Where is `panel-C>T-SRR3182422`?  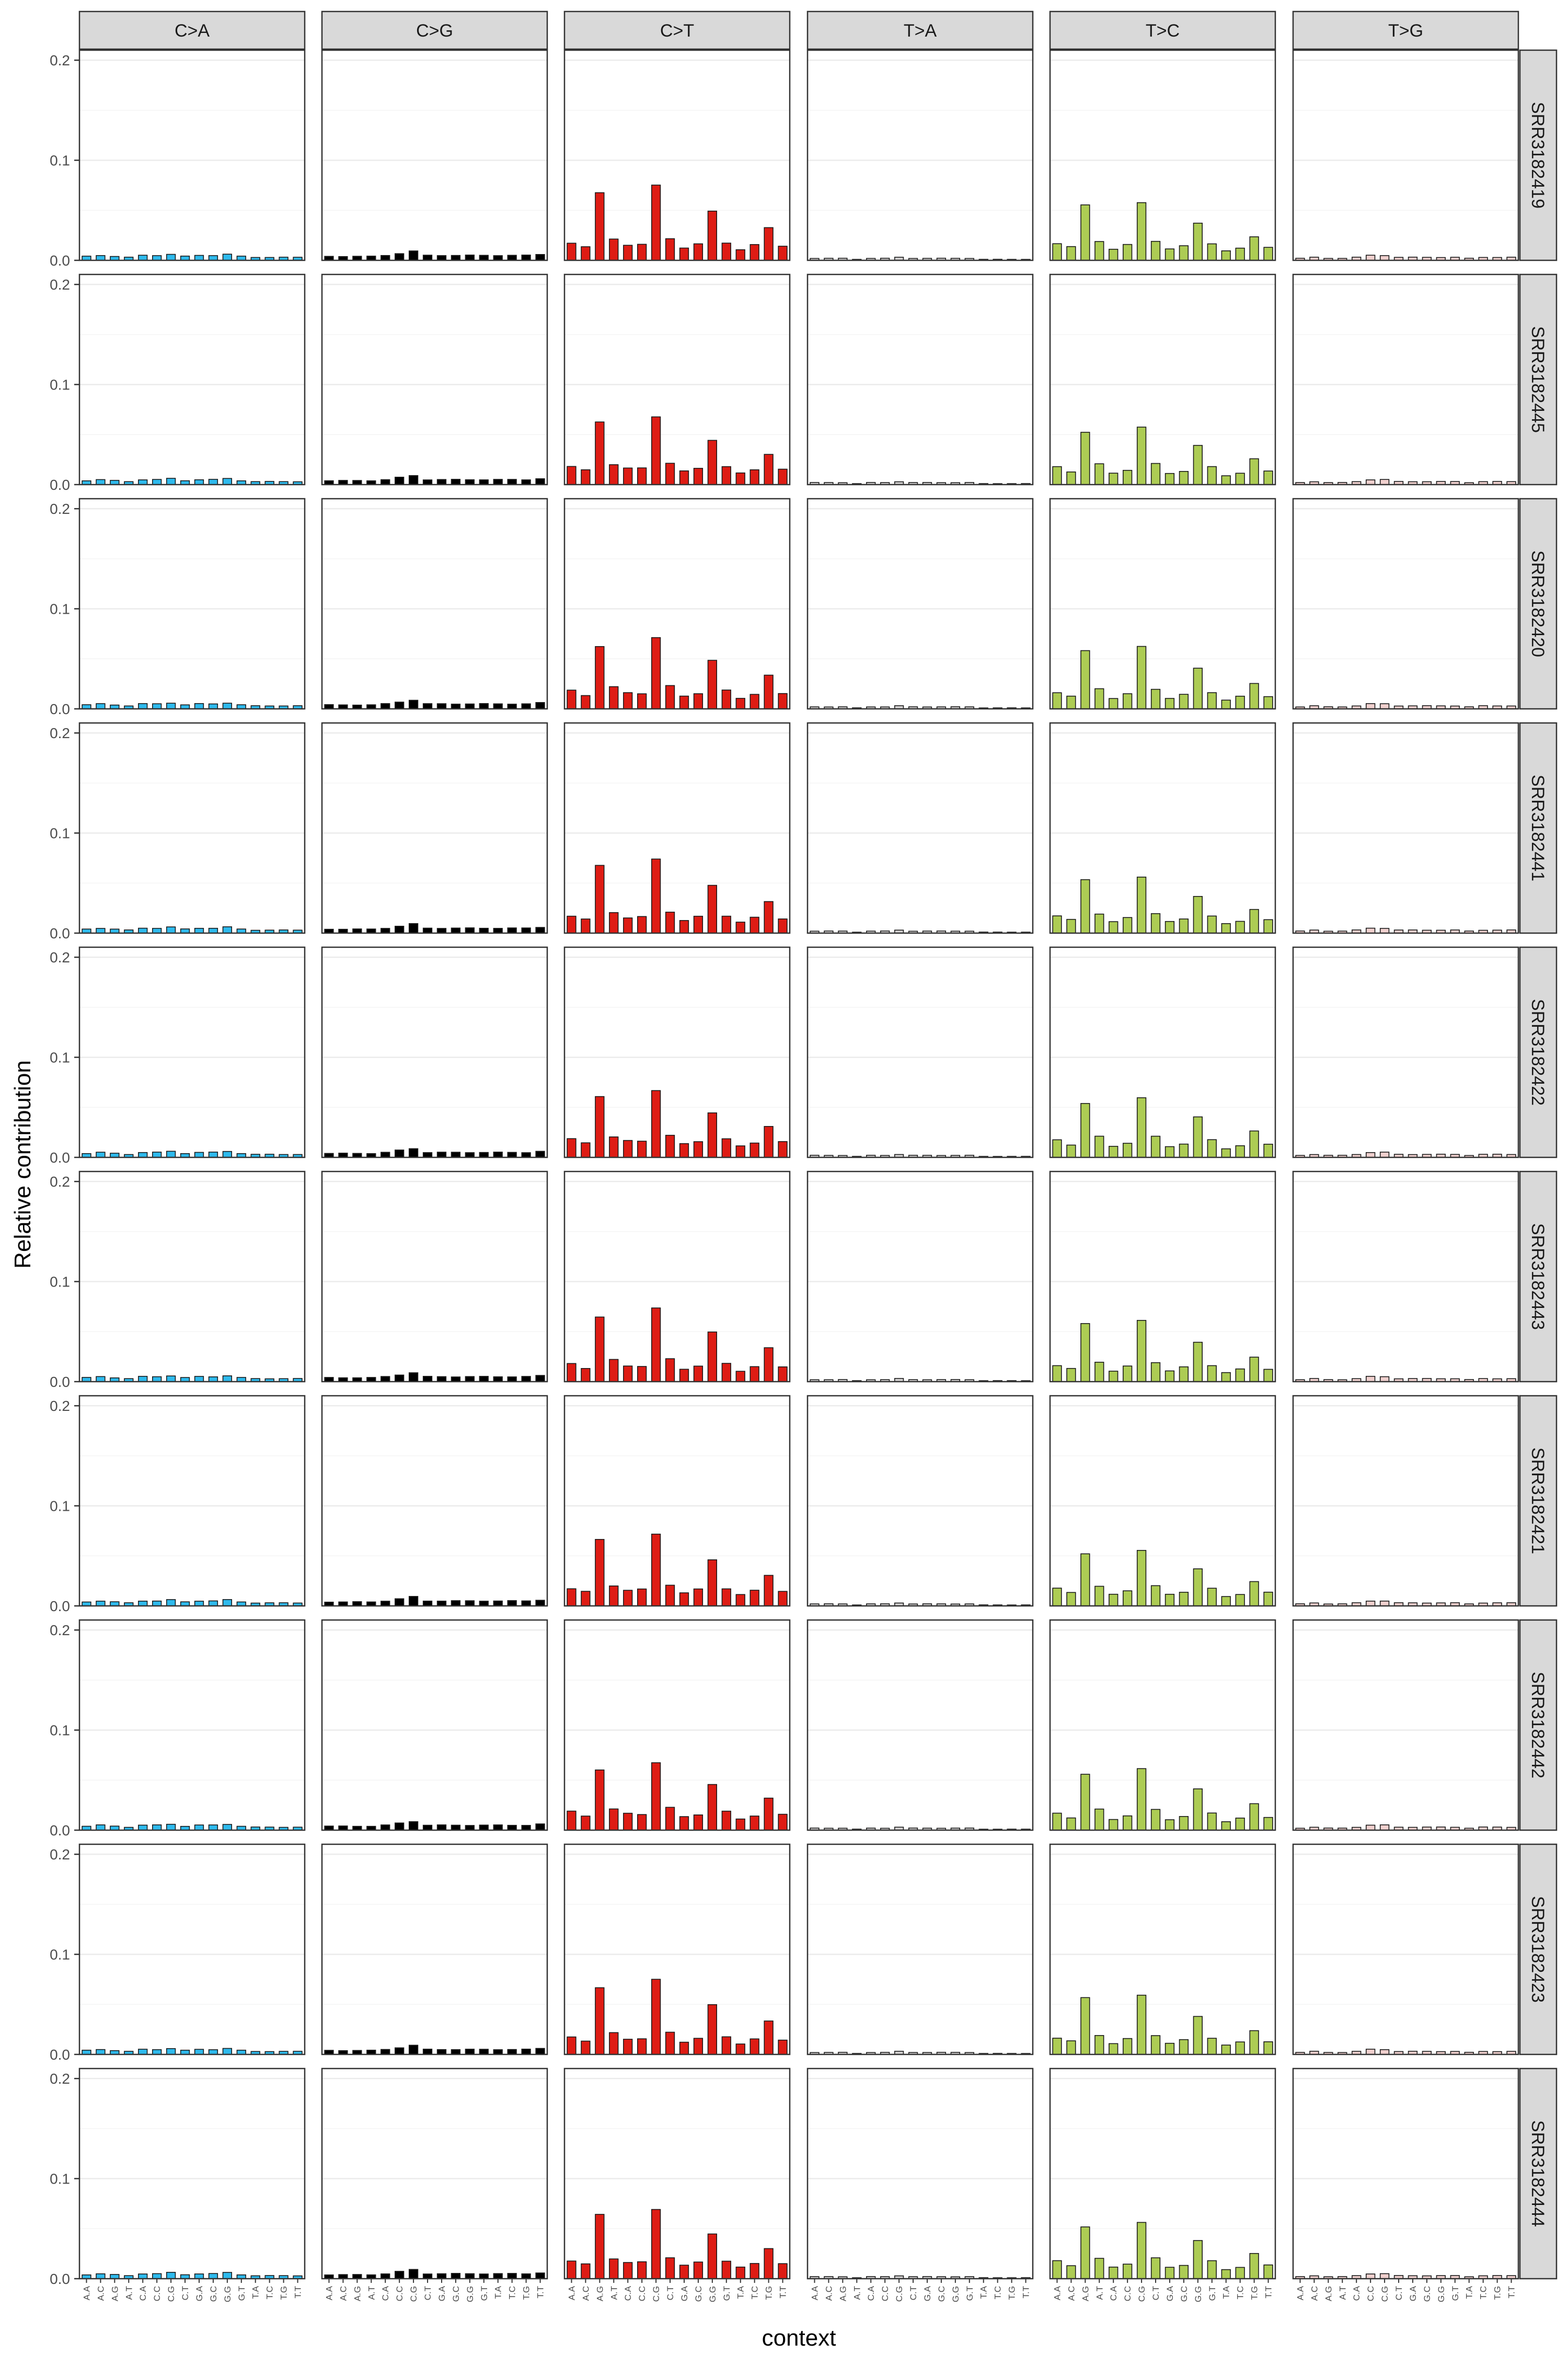 panel-C>T-SRR3182422 is located at coordinates (677, 1052).